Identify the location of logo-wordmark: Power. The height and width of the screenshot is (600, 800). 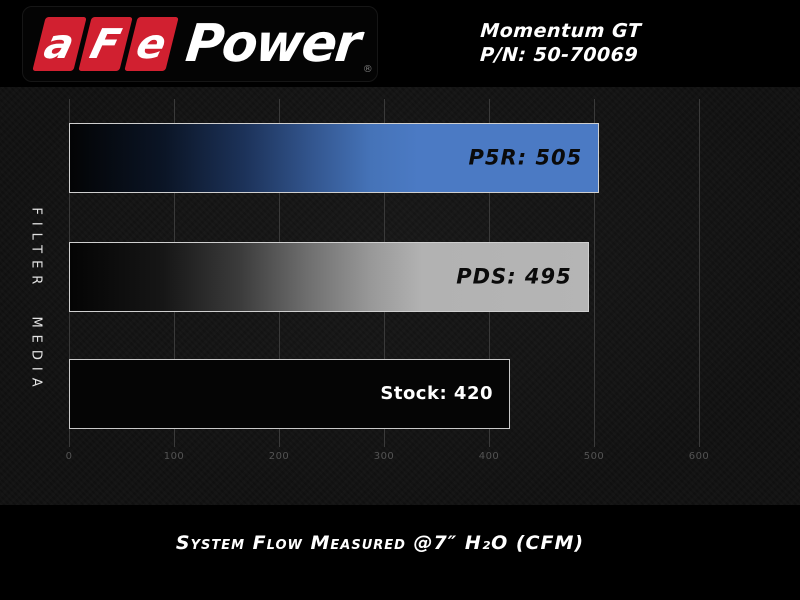
(272, 44).